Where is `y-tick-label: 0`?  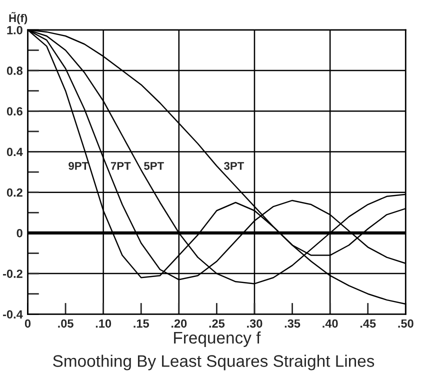 y-tick-label: 0 is located at coordinates (19, 233).